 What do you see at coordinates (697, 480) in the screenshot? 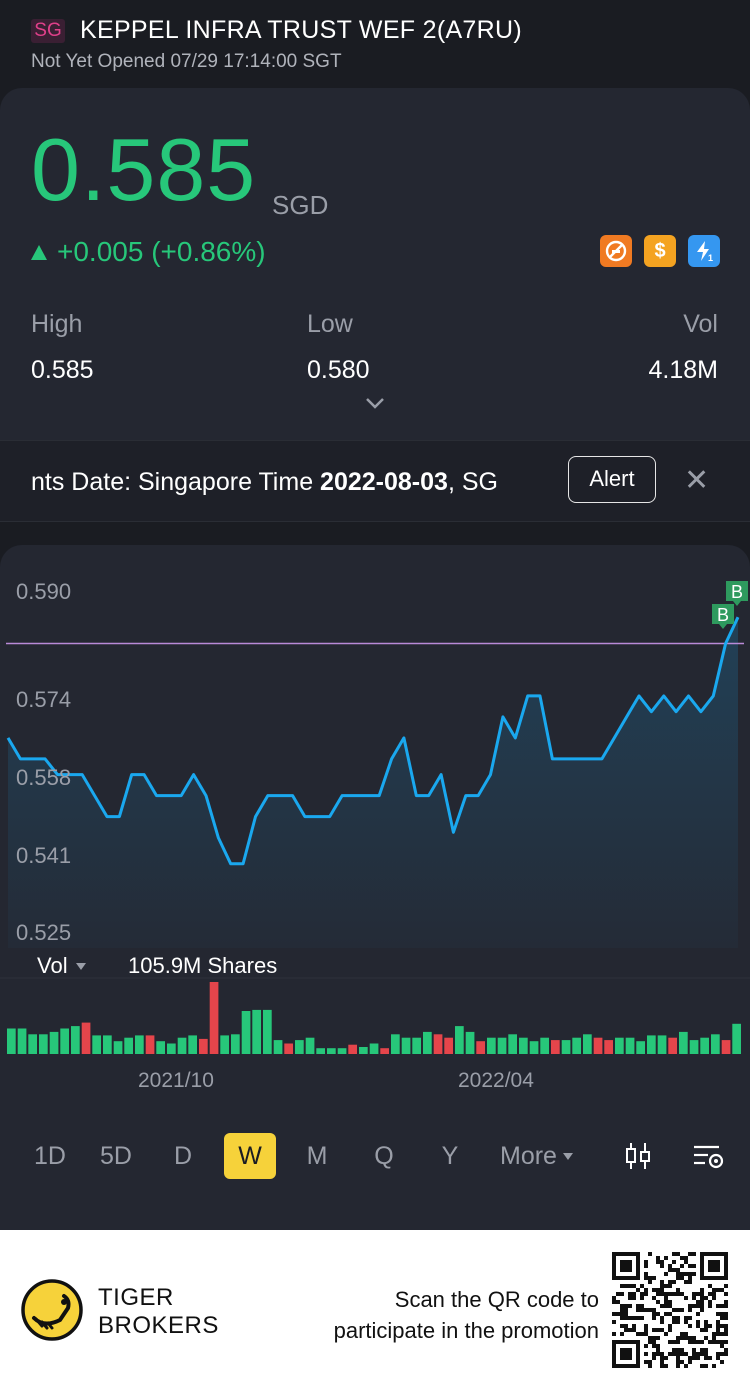
I see `close-icon: ✕` at bounding box center [697, 480].